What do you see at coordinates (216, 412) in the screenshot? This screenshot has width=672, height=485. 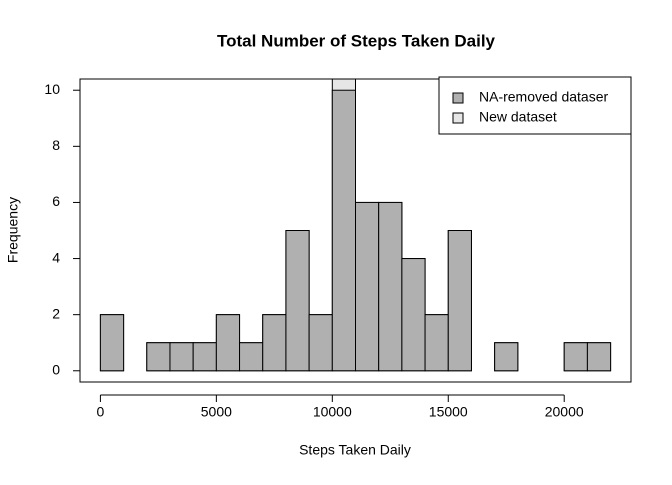 I see `x-tick-label: 5000` at bounding box center [216, 412].